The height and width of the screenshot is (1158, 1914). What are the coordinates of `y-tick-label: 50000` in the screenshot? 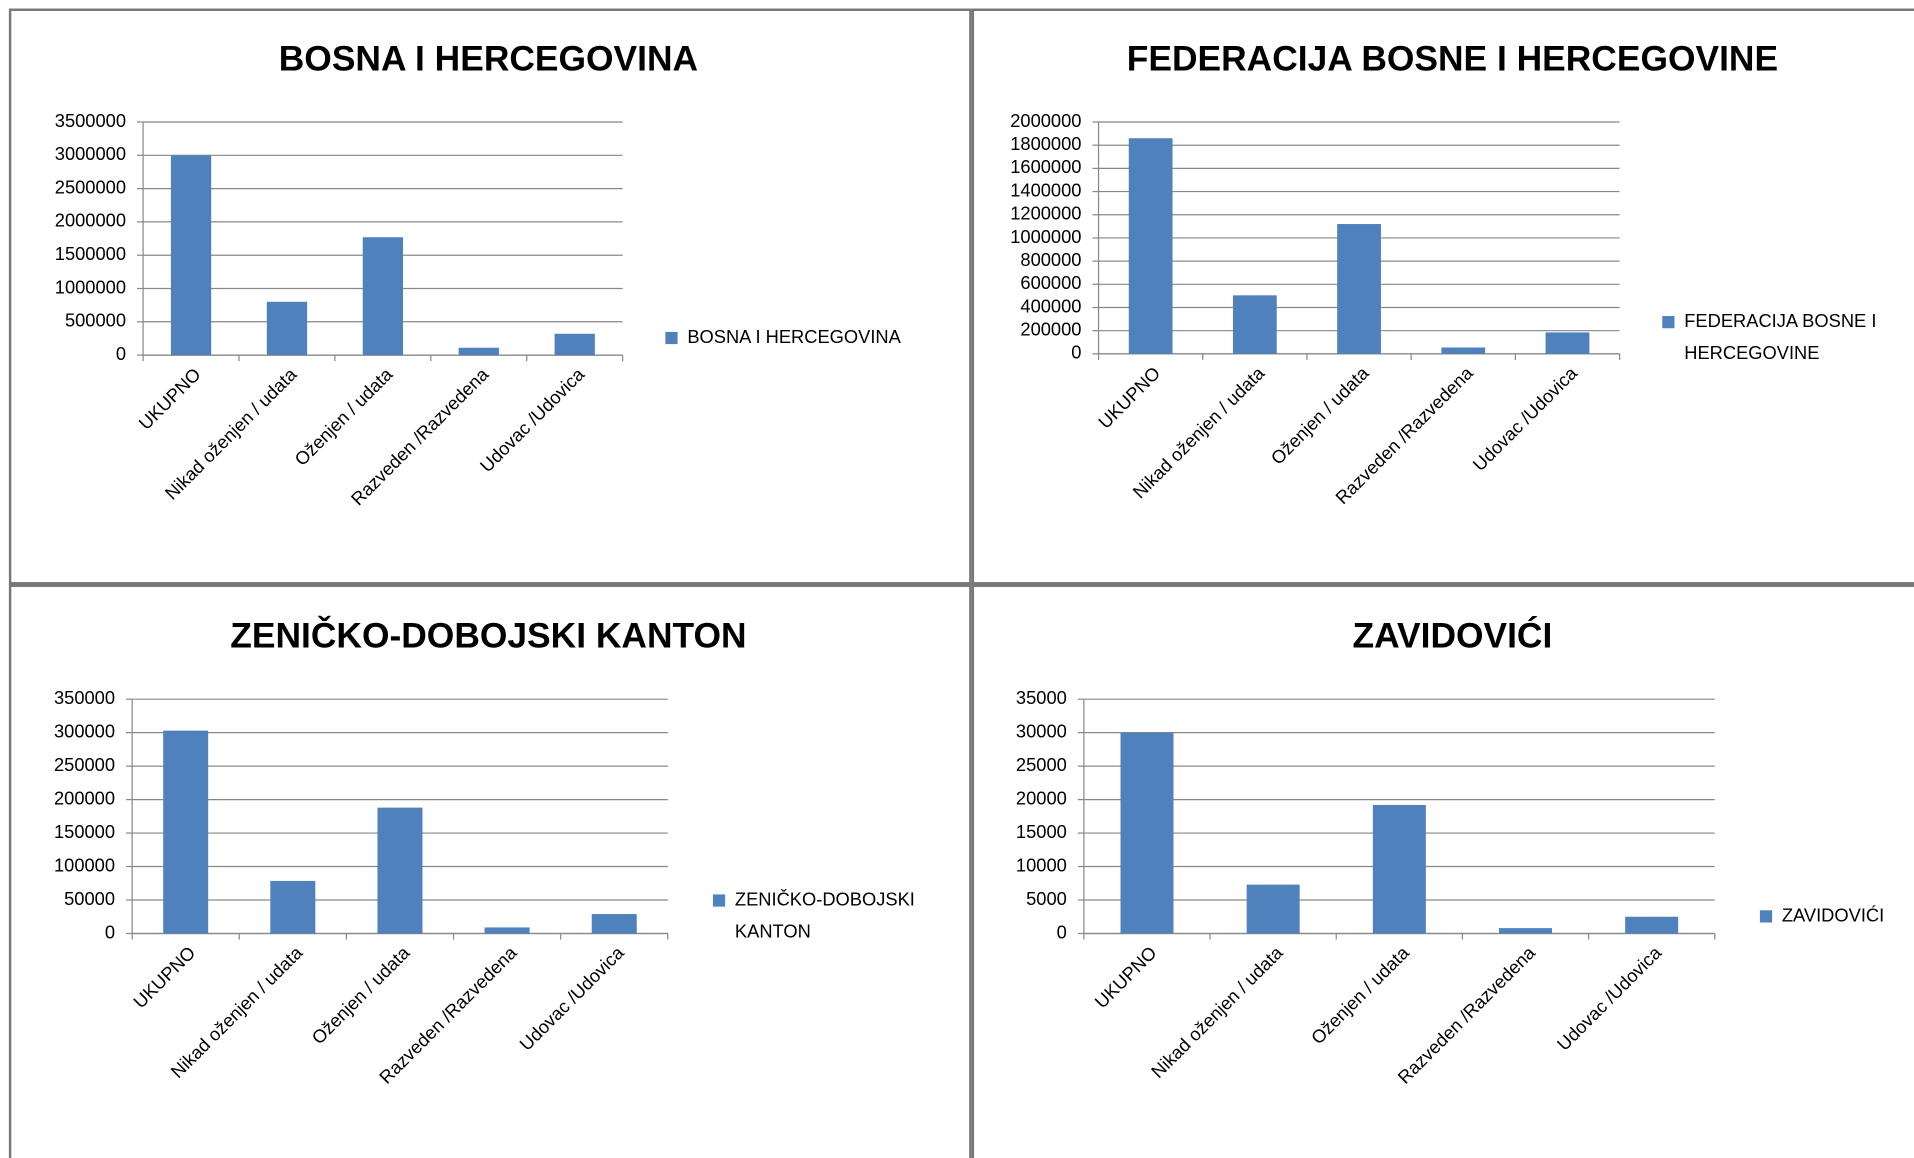 It's located at (89, 898).